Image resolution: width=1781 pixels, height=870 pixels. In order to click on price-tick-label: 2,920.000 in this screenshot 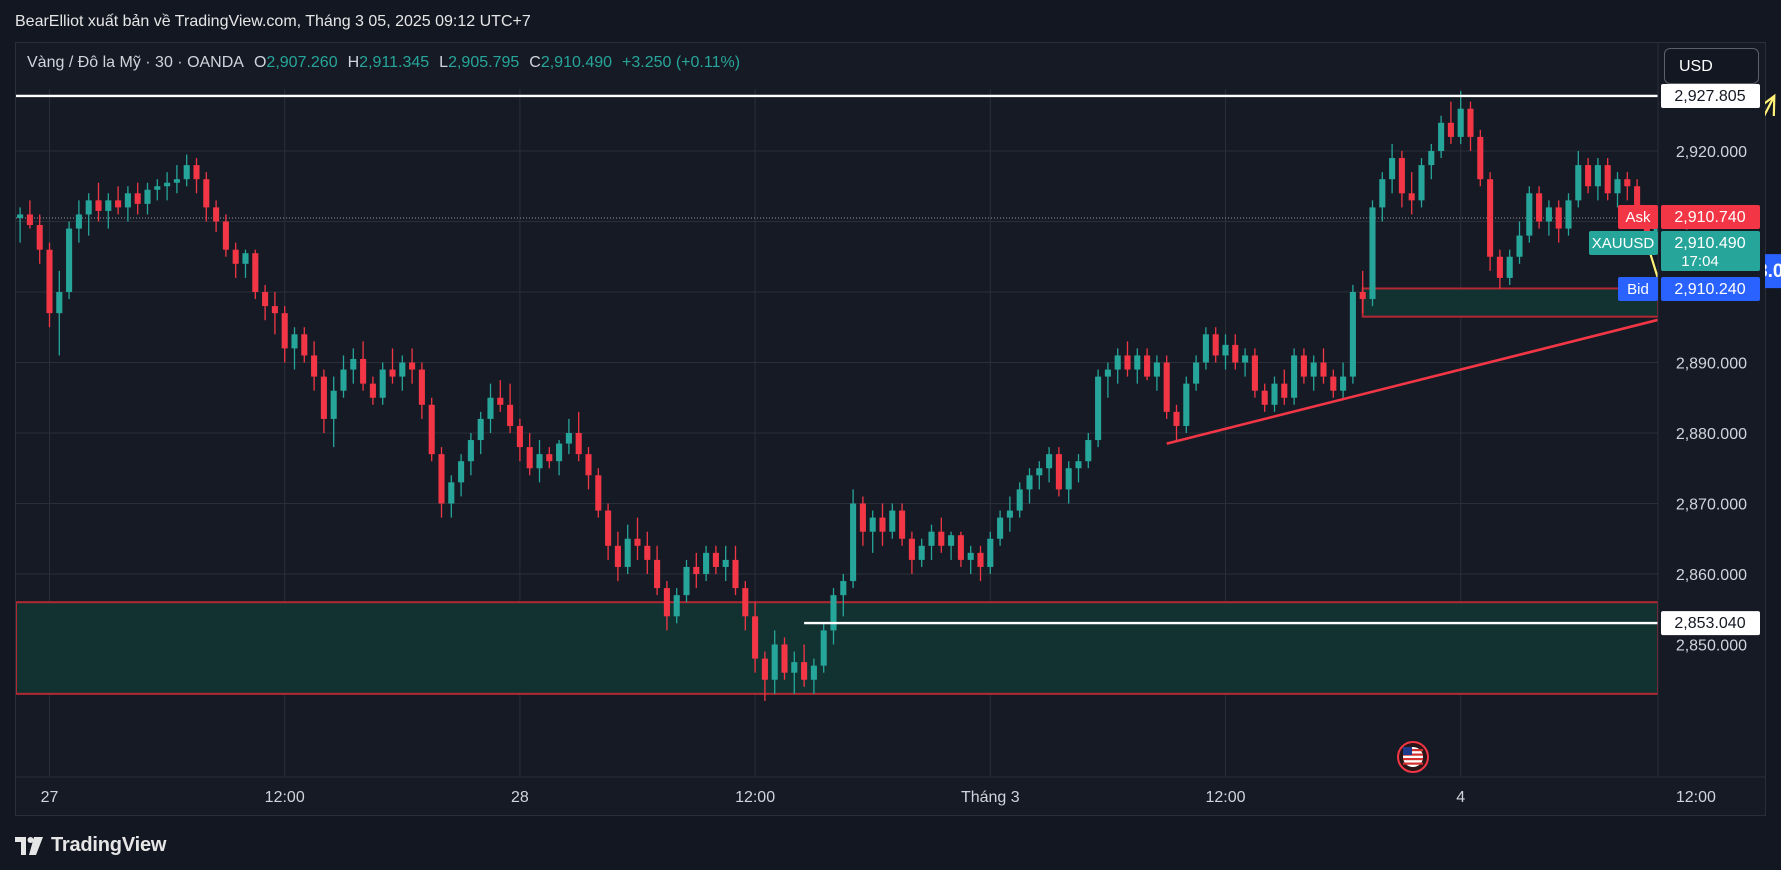, I will do `click(1711, 152)`.